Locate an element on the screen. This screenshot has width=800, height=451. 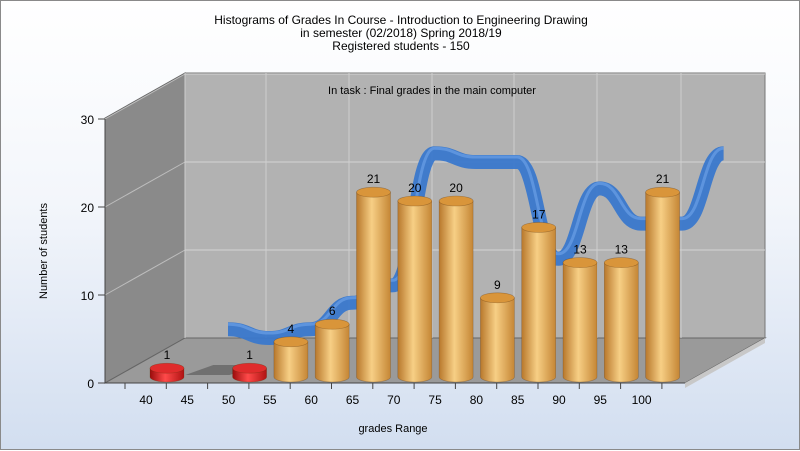
y-tick-label: 0 is located at coordinates (90, 384).